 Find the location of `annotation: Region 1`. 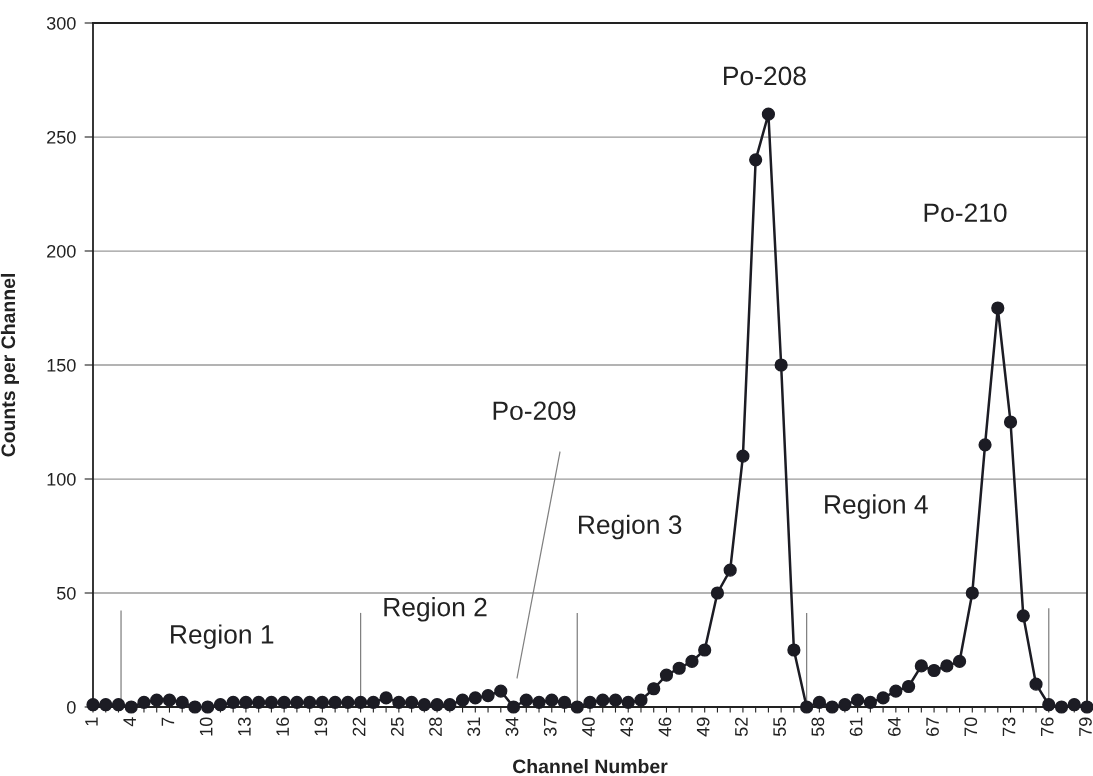

annotation: Region 1 is located at coordinates (222, 636).